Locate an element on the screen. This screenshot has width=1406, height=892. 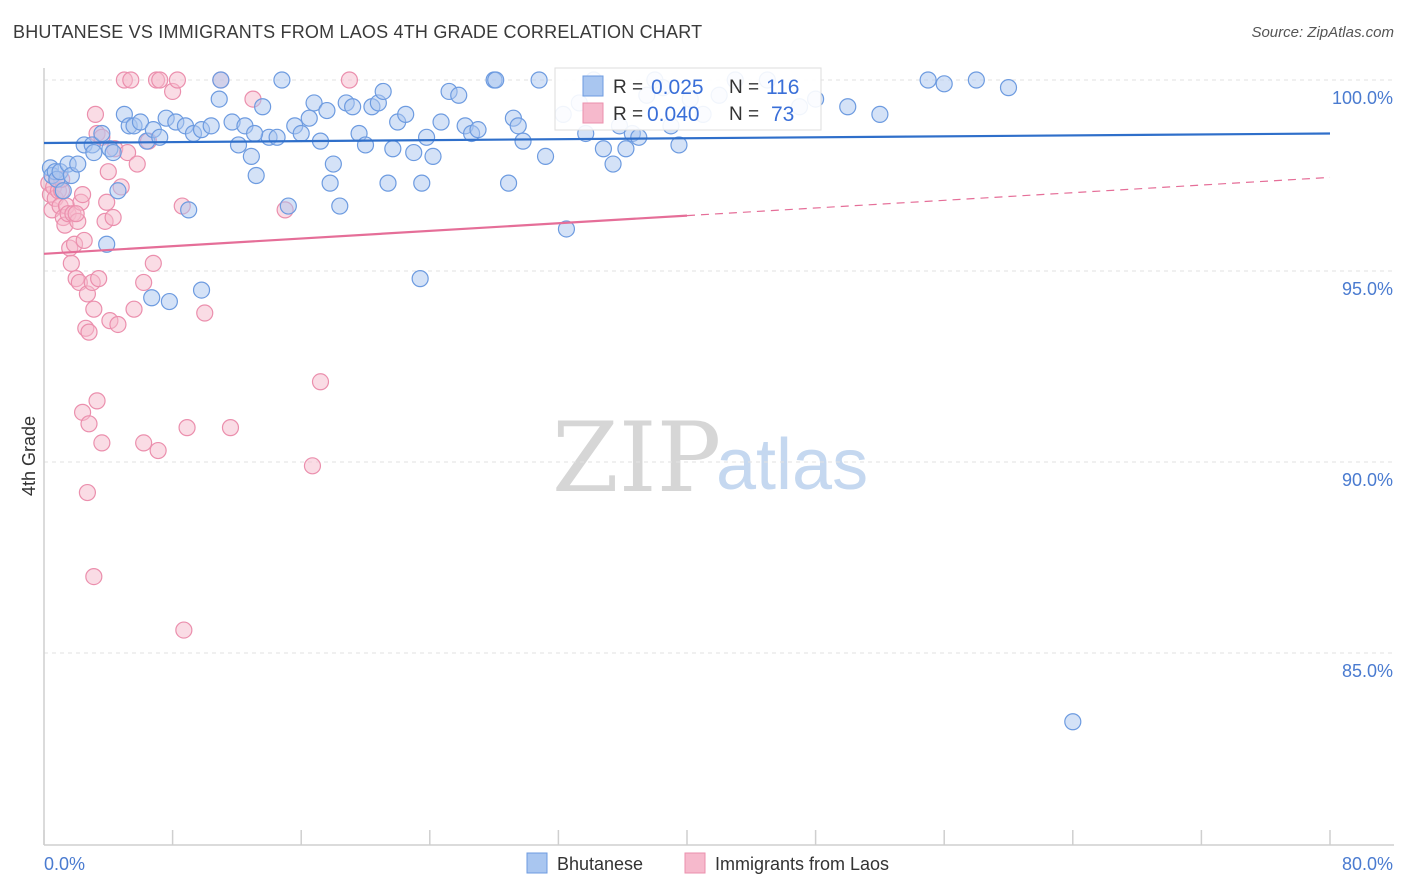
stats-n-value-pink: 73 is located at coordinates (782, 114).